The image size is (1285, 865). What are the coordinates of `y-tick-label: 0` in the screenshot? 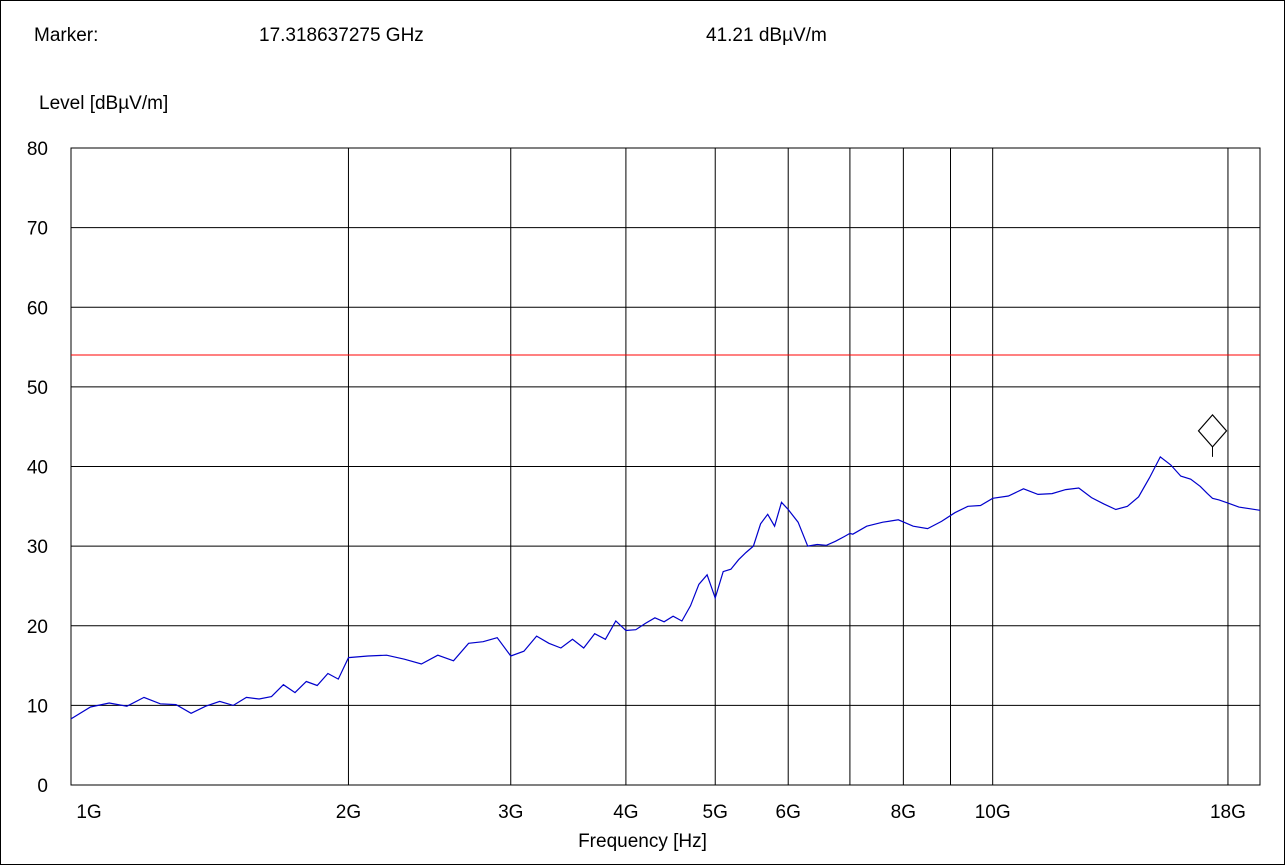 It's located at (42, 786).